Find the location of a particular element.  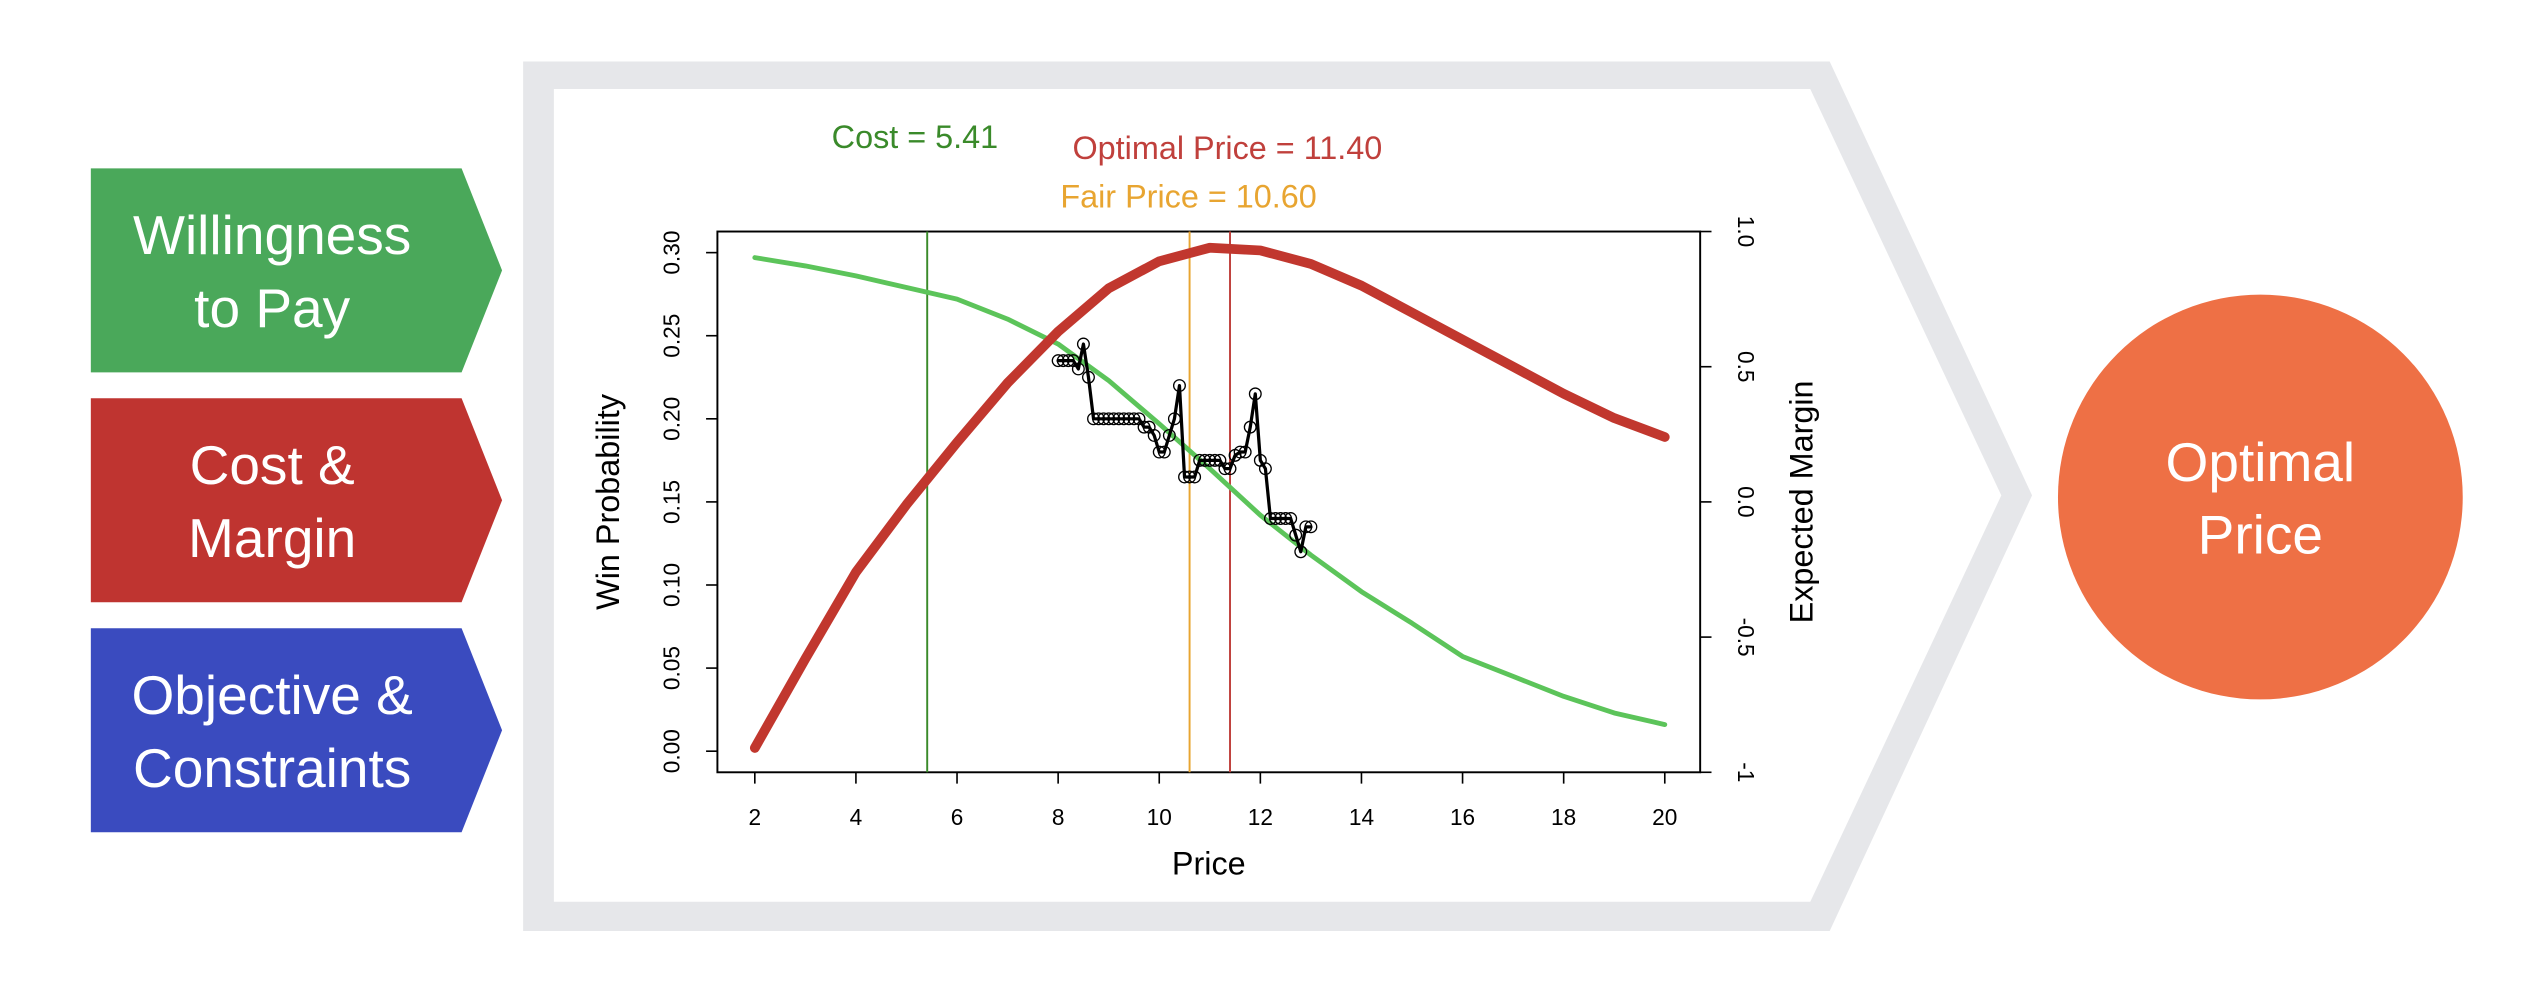

x-tick-label: 2 is located at coordinates (755, 817).